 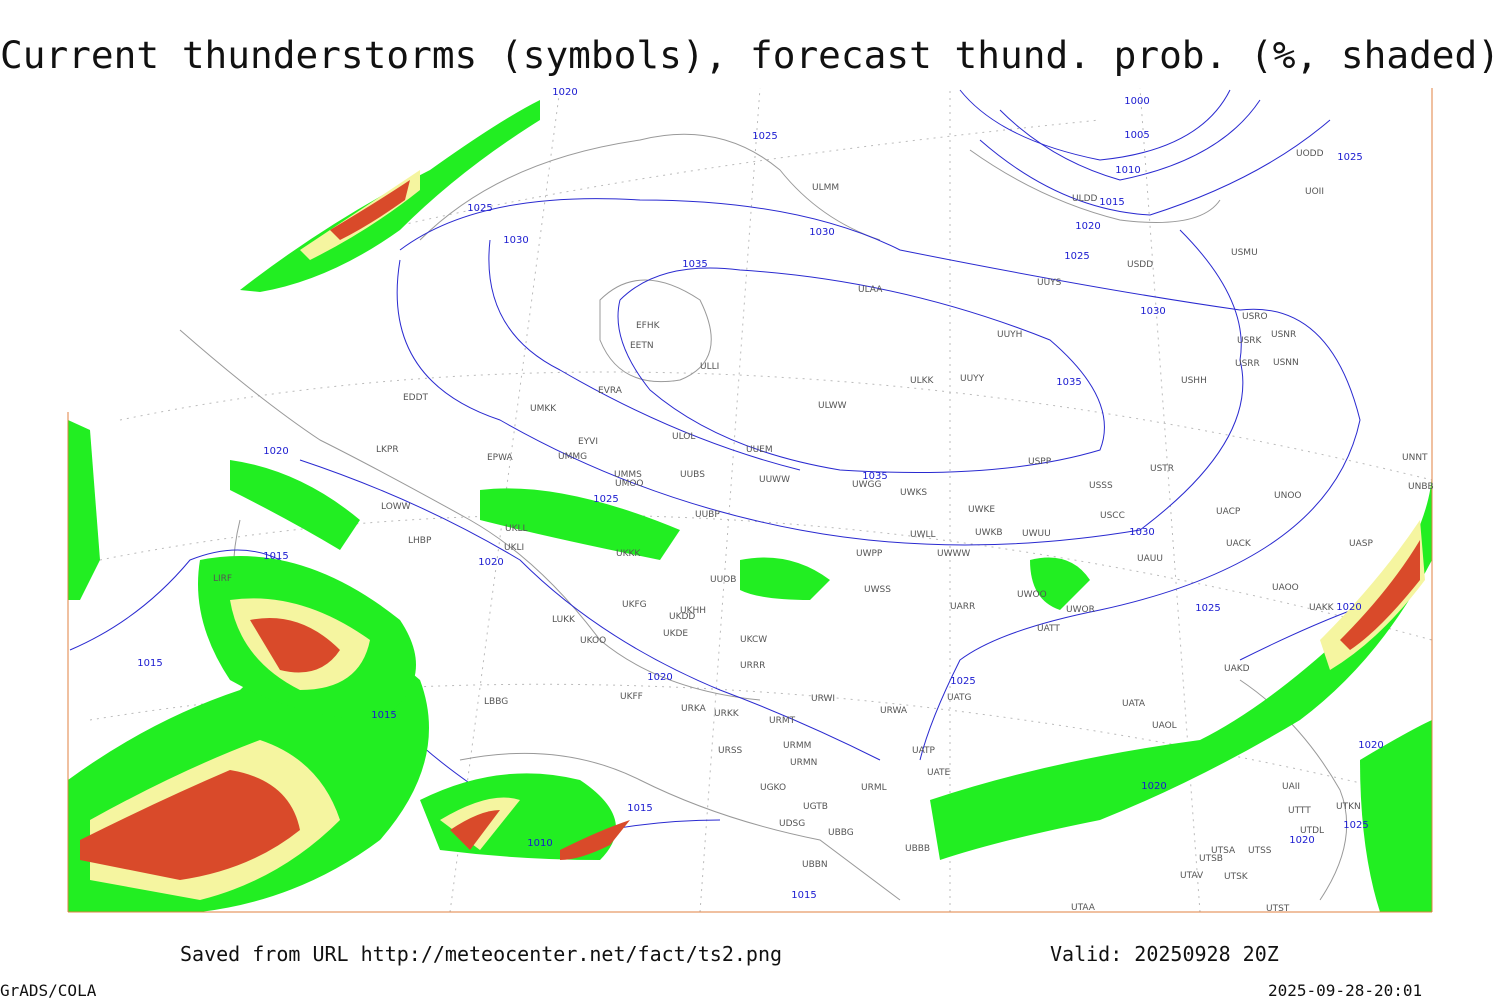 What do you see at coordinates (1085, 199) in the screenshot?
I see `station-code: ULDD` at bounding box center [1085, 199].